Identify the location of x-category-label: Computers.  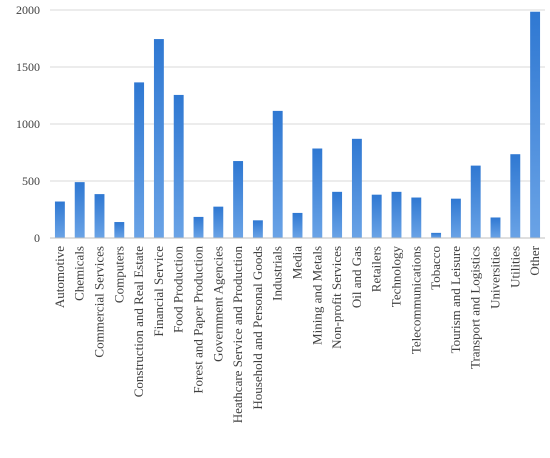
(118, 274).